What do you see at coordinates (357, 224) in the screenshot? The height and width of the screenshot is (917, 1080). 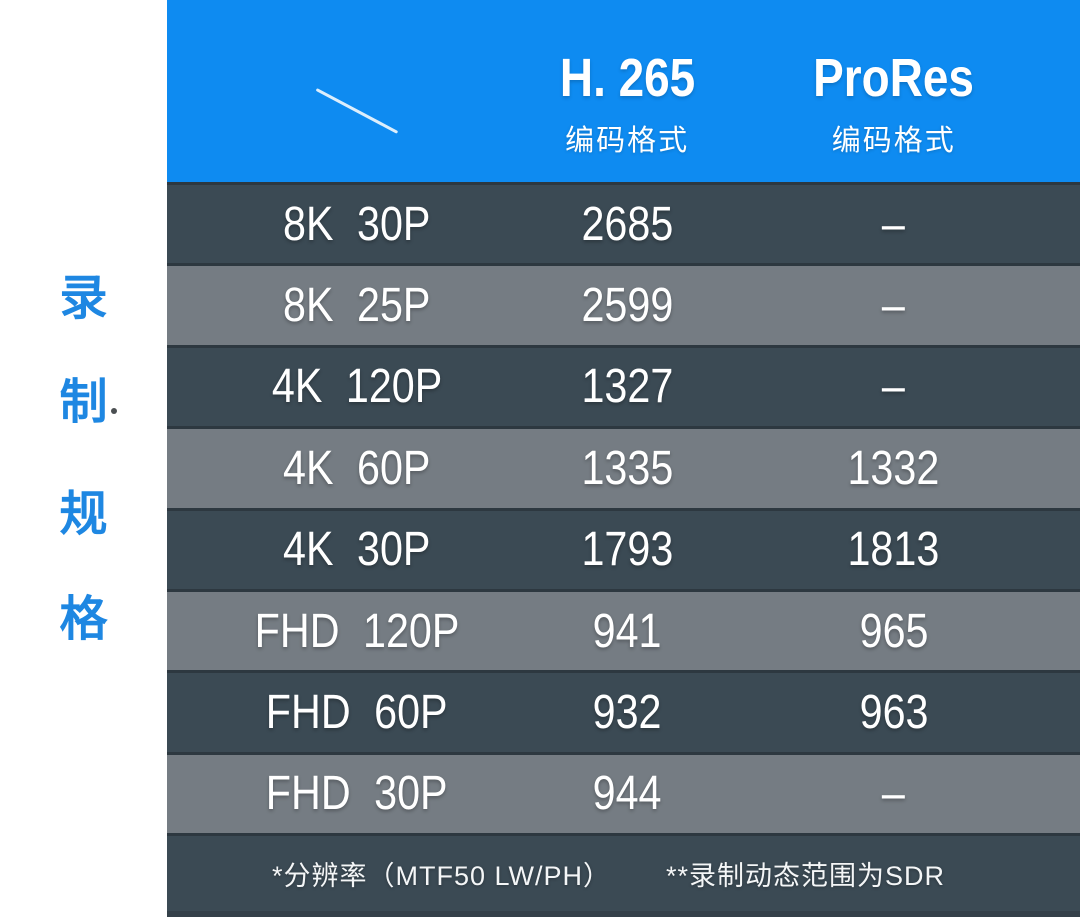 I see `spec-label: 8K 30P` at bounding box center [357, 224].